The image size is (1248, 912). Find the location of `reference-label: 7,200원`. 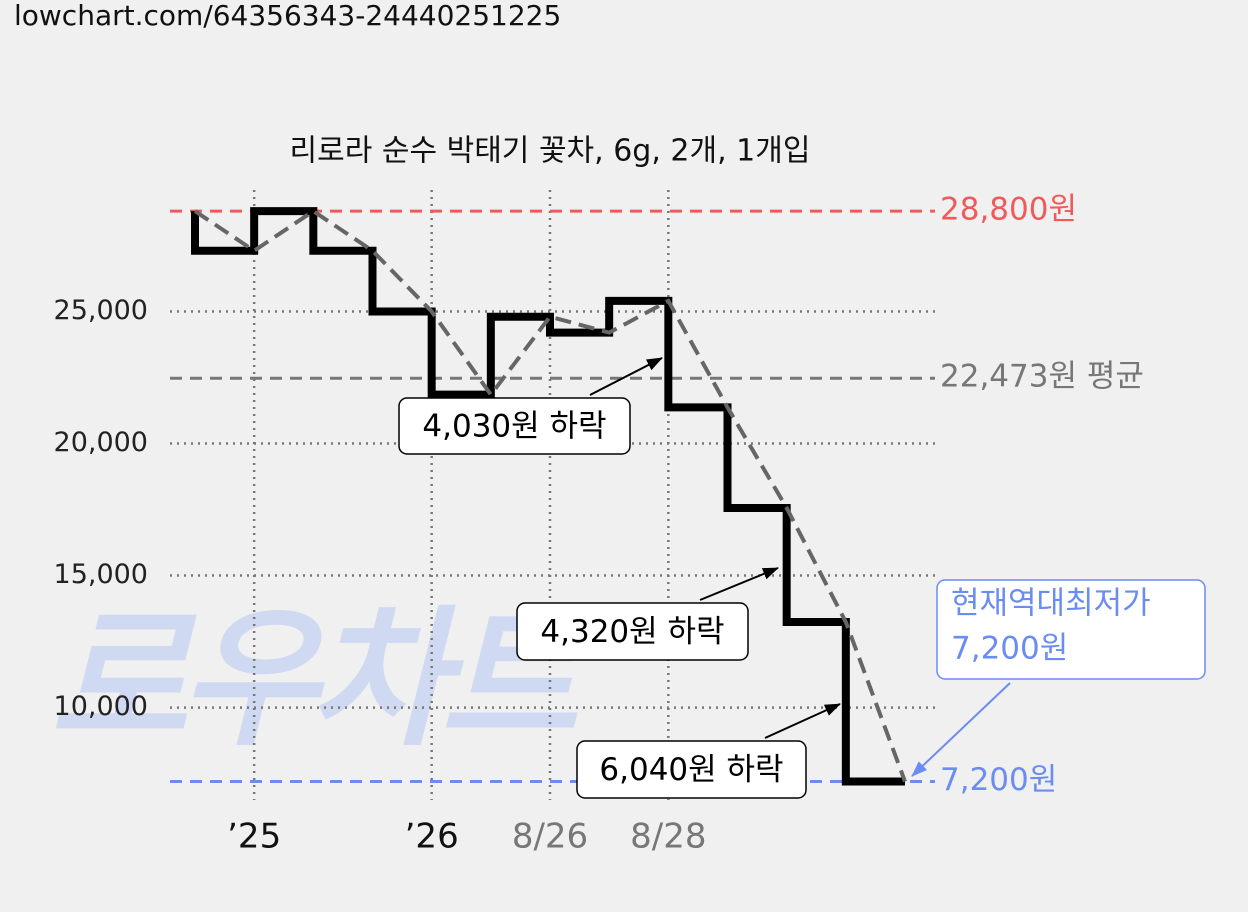

reference-label: 7,200원 is located at coordinates (998, 780).